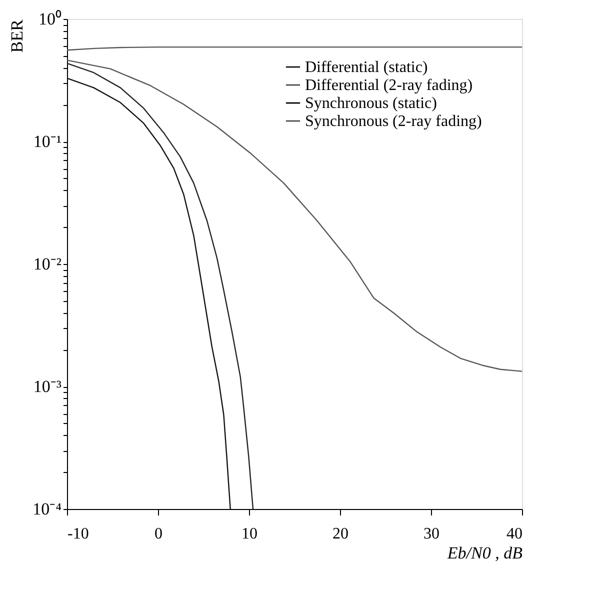  I want to click on legend-label: Differential (static), so click(366, 67).